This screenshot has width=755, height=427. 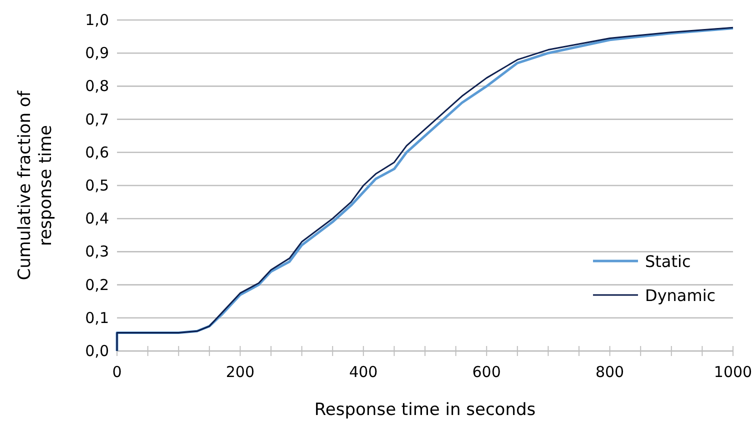 What do you see at coordinates (240, 372) in the screenshot?
I see `x-tick-label: 200` at bounding box center [240, 372].